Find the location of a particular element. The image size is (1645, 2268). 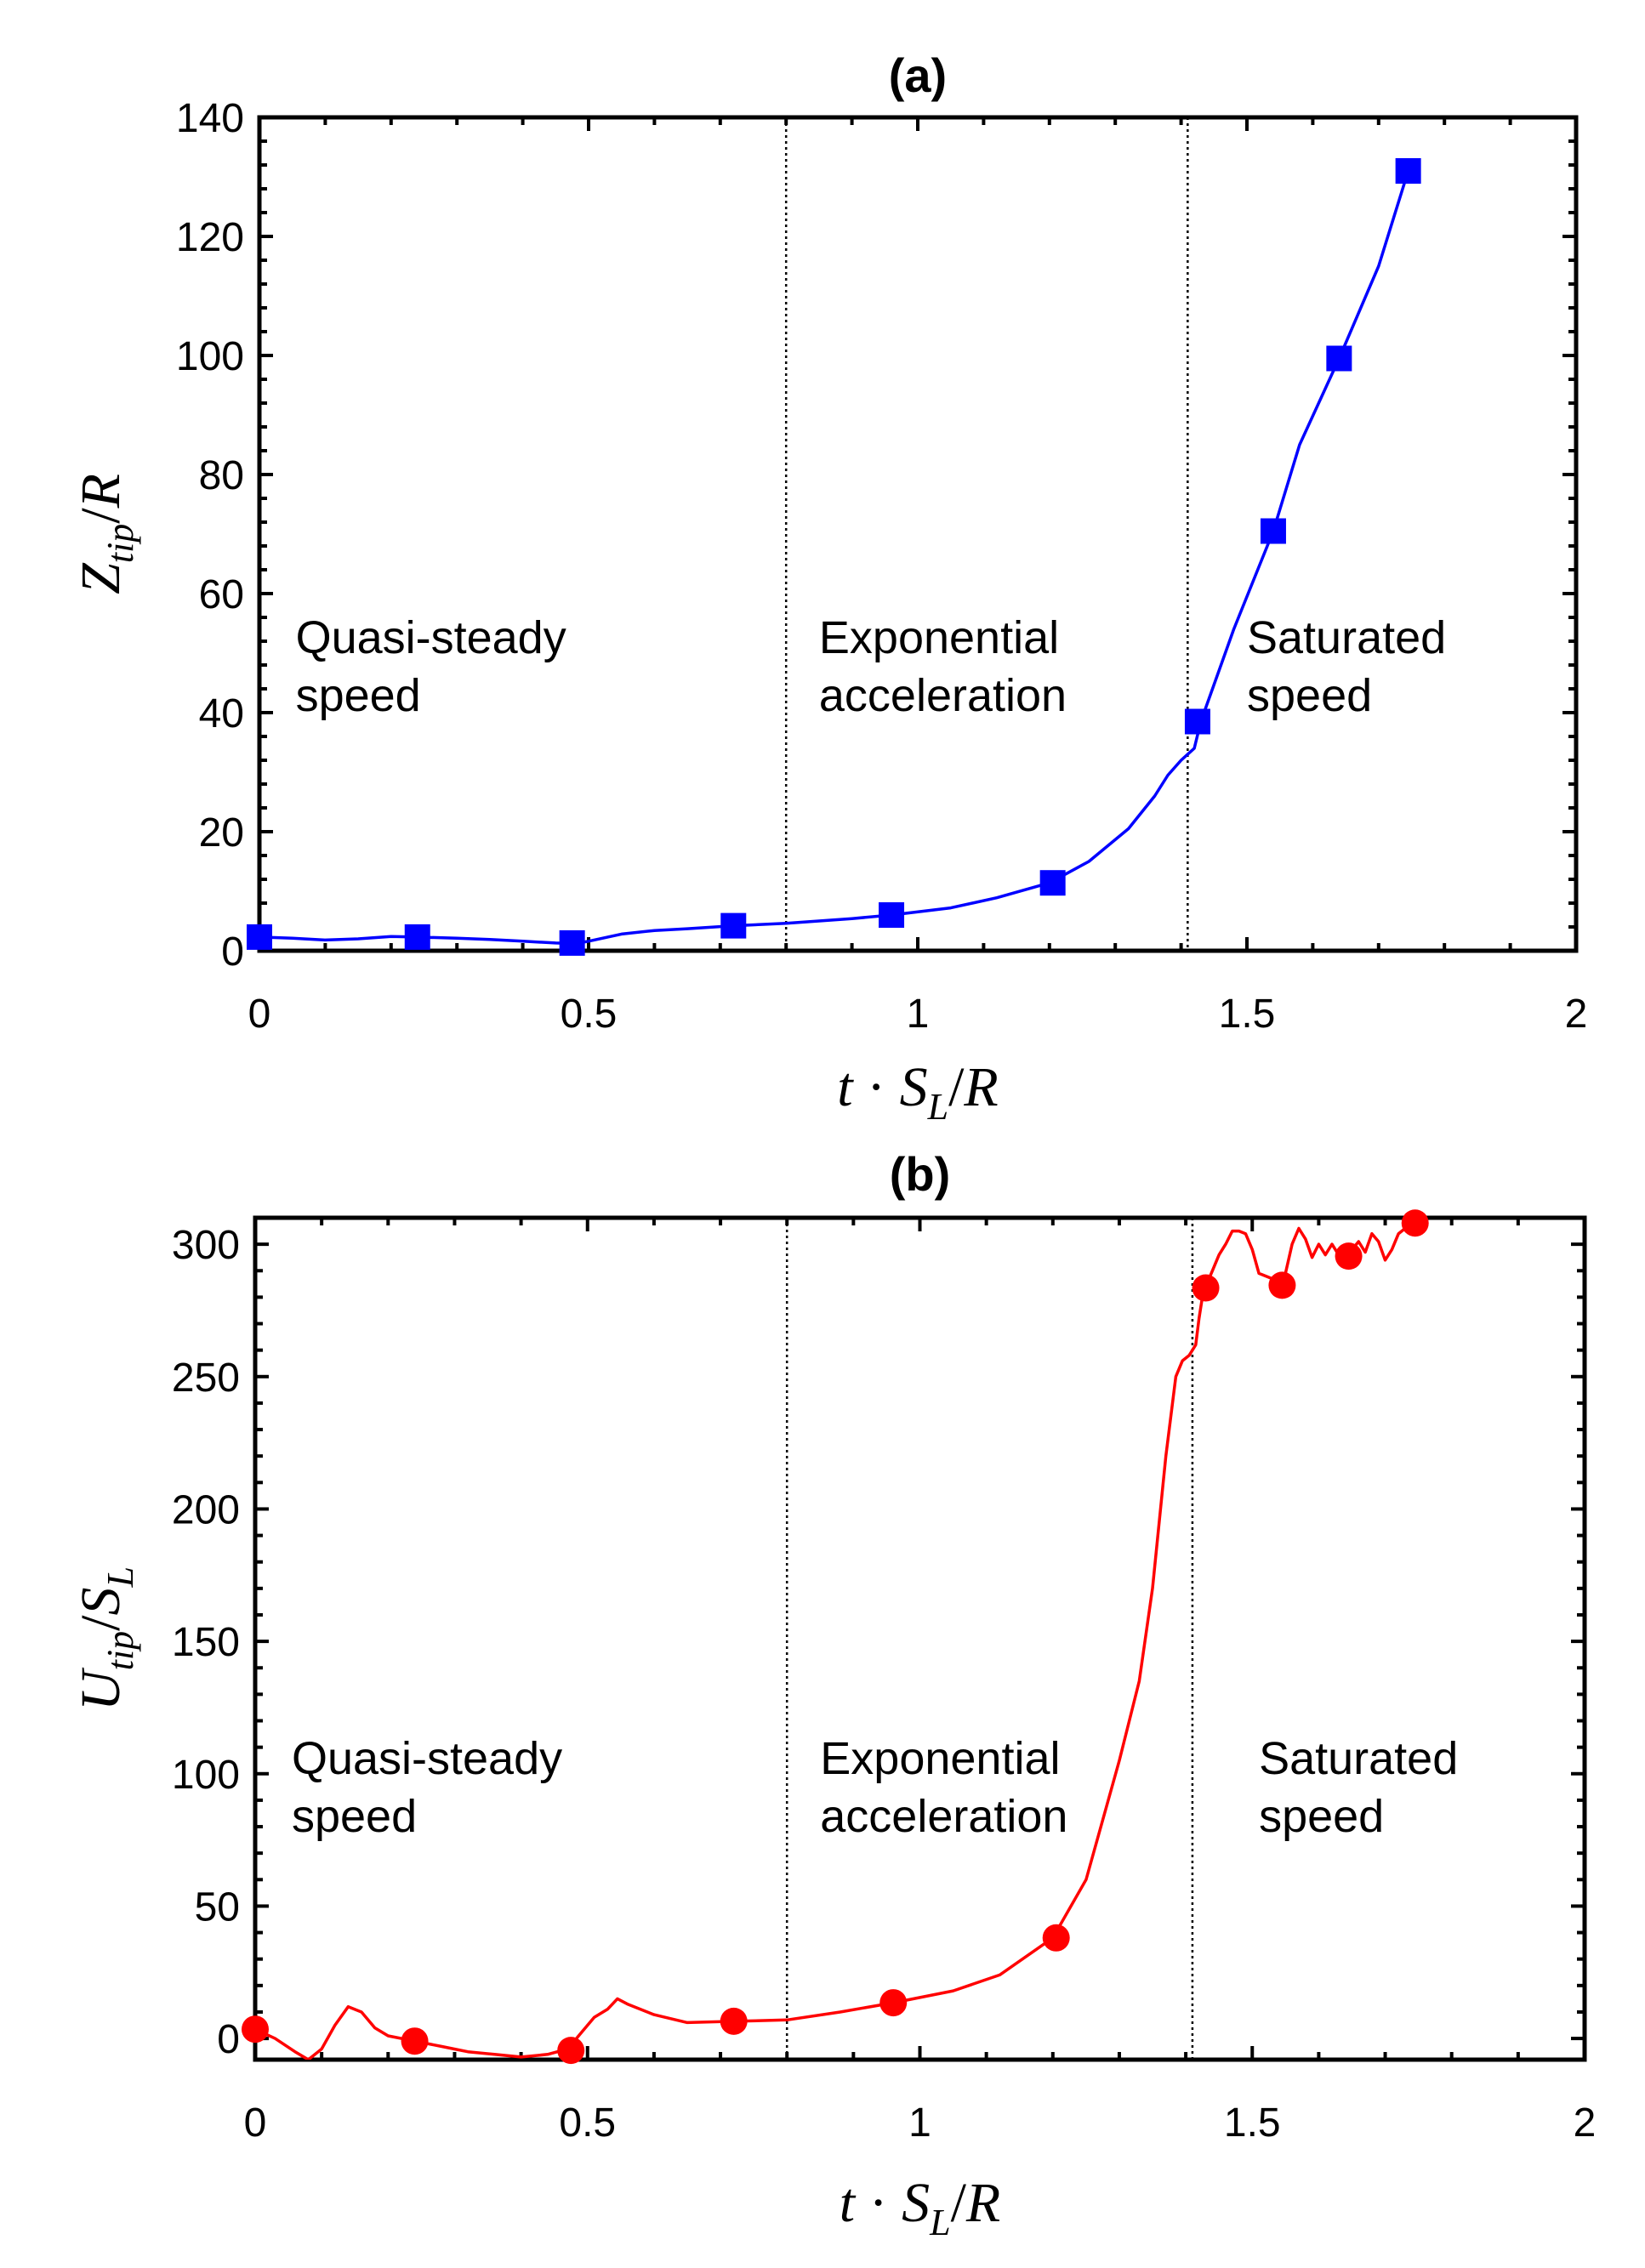

y-tick-label: 300 is located at coordinates (206, 1245).